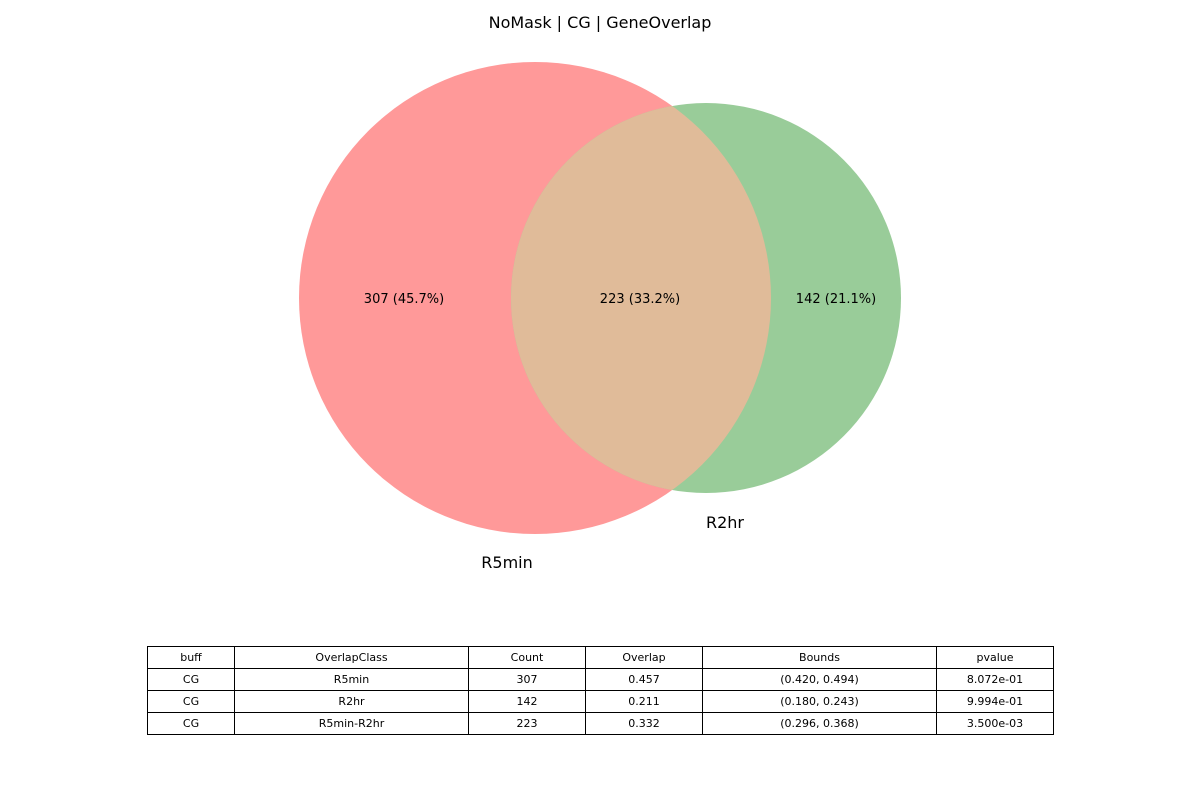 The height and width of the screenshot is (800, 1200). I want to click on table-cell-pvalue: 9.994e-01, so click(995, 702).